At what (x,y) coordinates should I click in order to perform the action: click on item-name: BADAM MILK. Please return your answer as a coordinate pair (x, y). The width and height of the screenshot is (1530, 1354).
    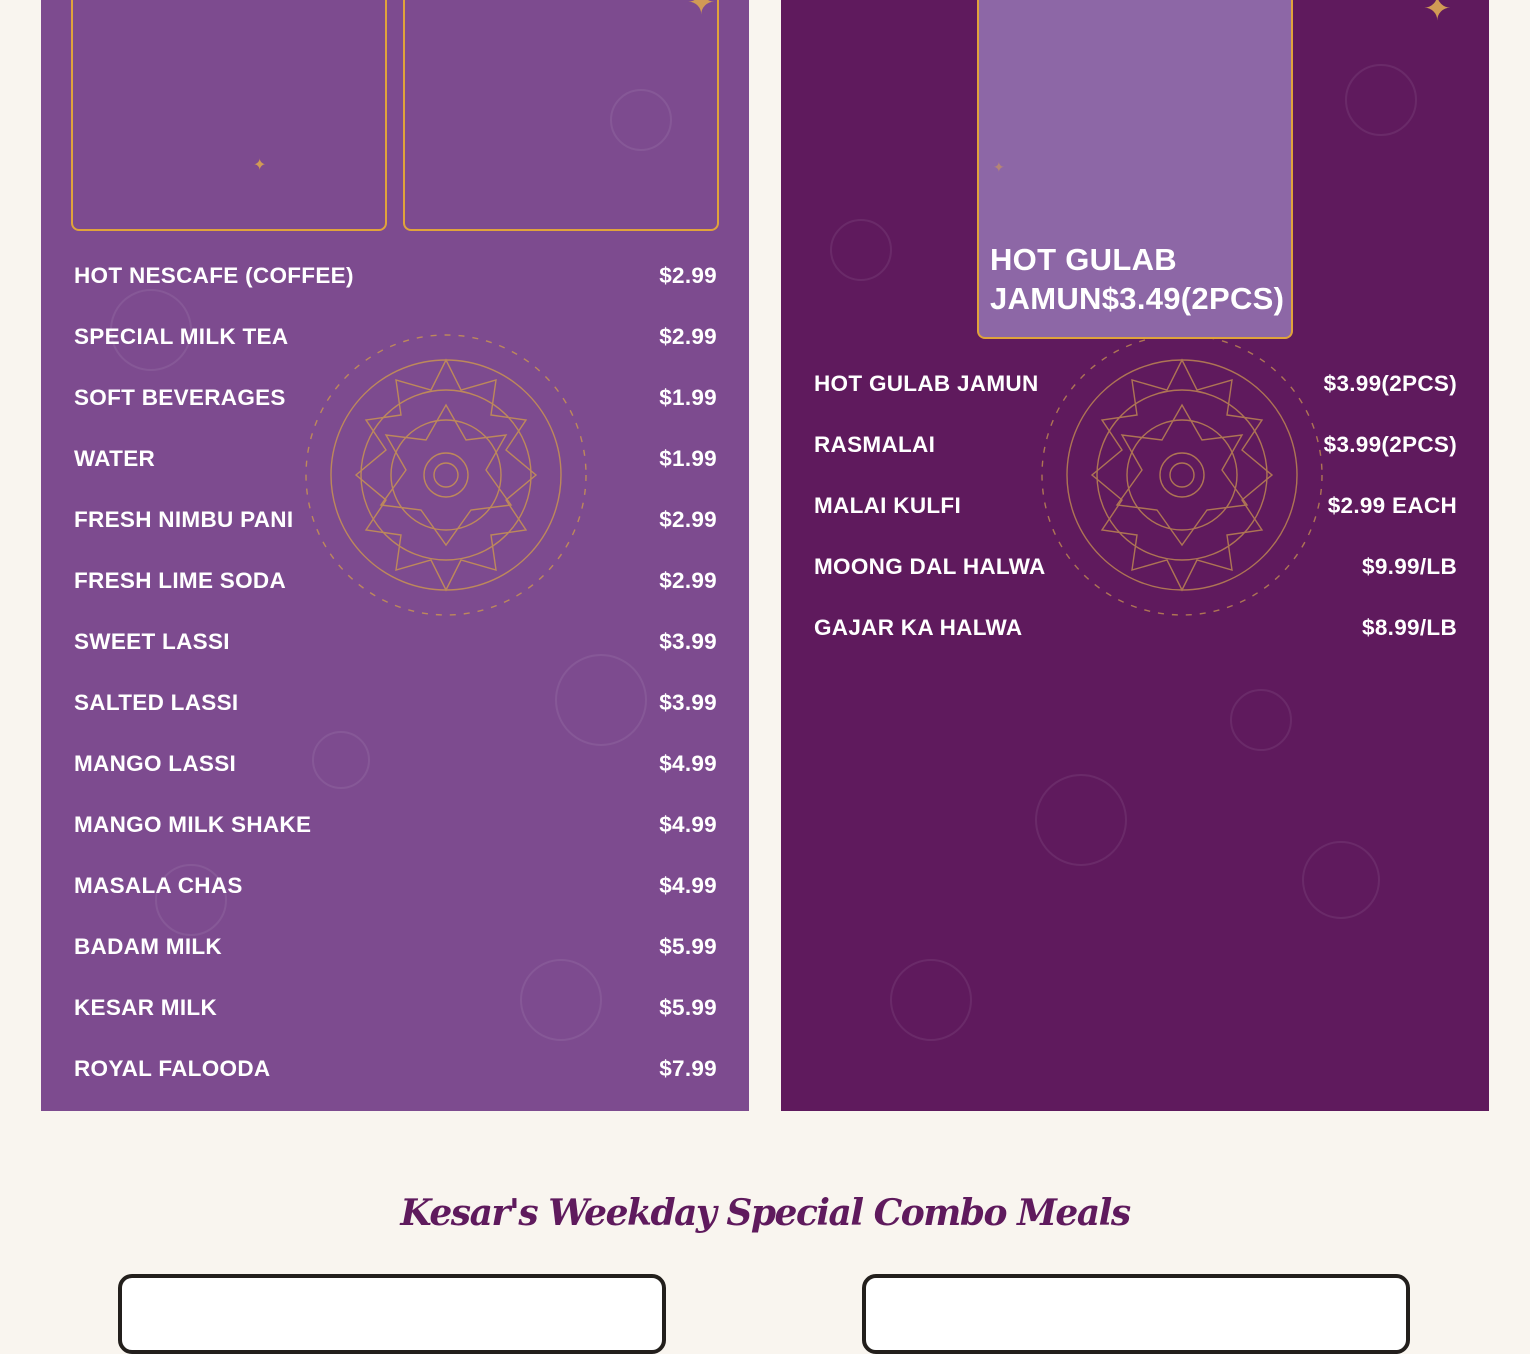
    Looking at the image, I should click on (148, 946).